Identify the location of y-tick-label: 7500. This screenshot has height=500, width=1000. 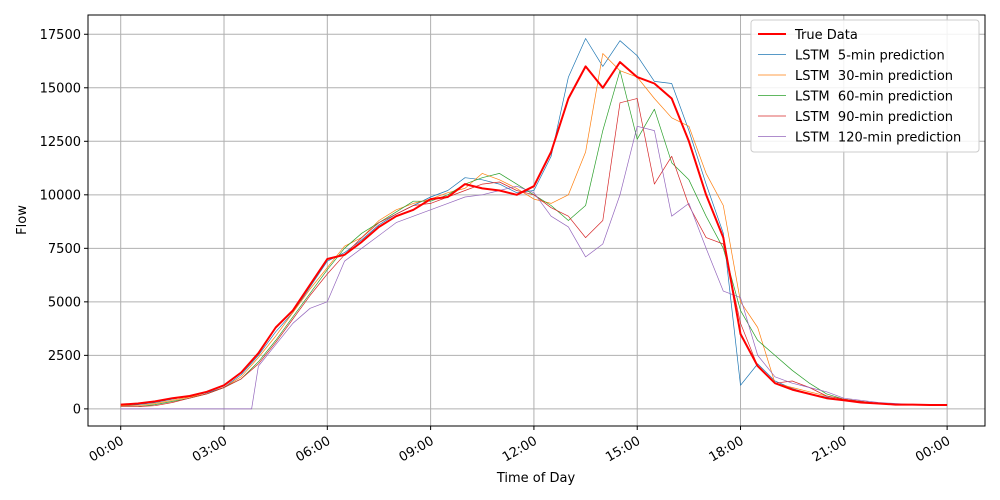
(64, 249).